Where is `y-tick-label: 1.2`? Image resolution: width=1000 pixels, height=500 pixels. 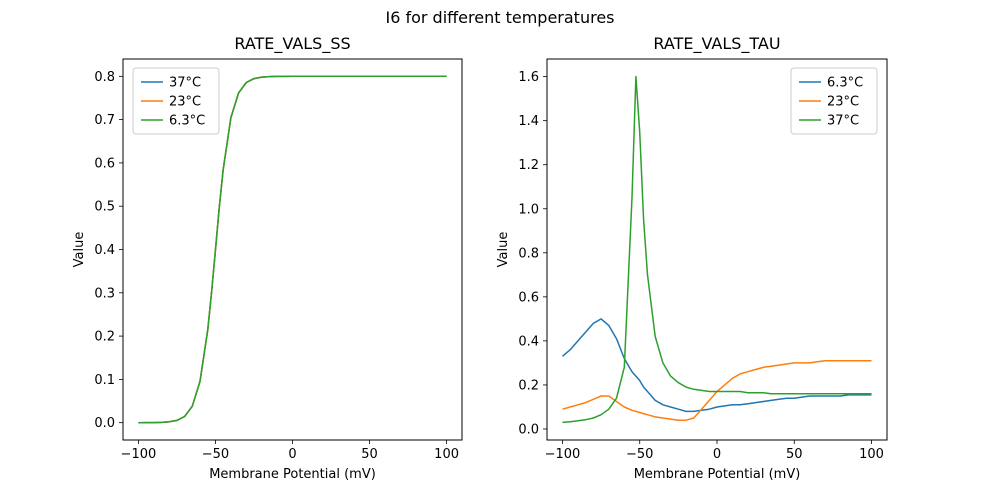
y-tick-label: 1.2 is located at coordinates (528, 165).